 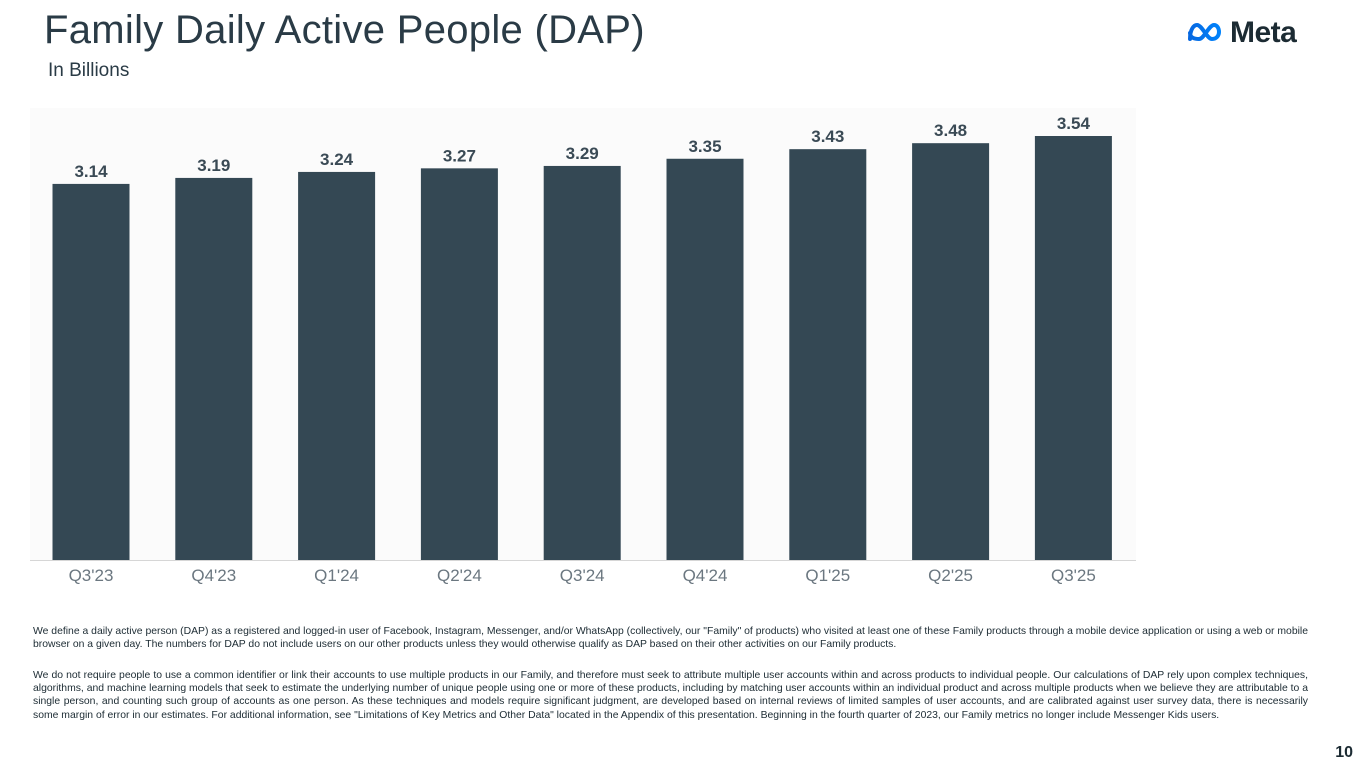 I want to click on x-tick-label: Q4'23, so click(x=213, y=575).